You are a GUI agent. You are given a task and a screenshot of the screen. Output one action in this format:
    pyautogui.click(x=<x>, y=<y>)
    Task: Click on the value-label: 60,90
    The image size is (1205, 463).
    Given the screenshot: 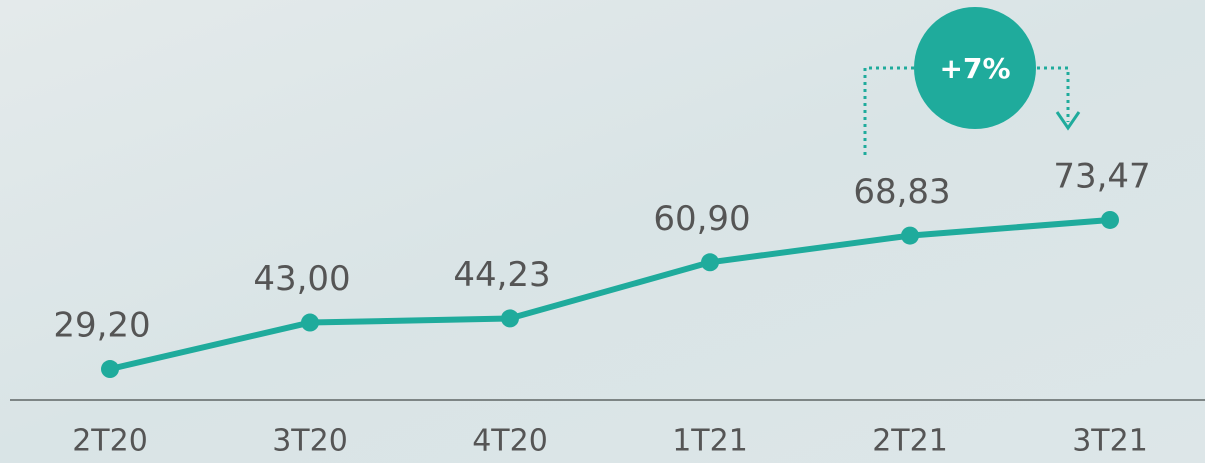 What is the action you would take?
    pyautogui.click(x=701, y=219)
    